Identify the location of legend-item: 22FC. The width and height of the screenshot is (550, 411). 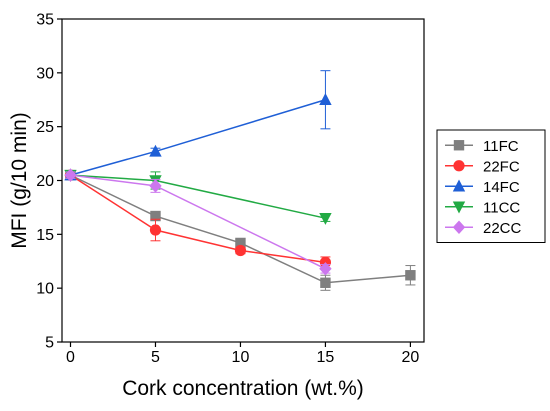
(482, 166).